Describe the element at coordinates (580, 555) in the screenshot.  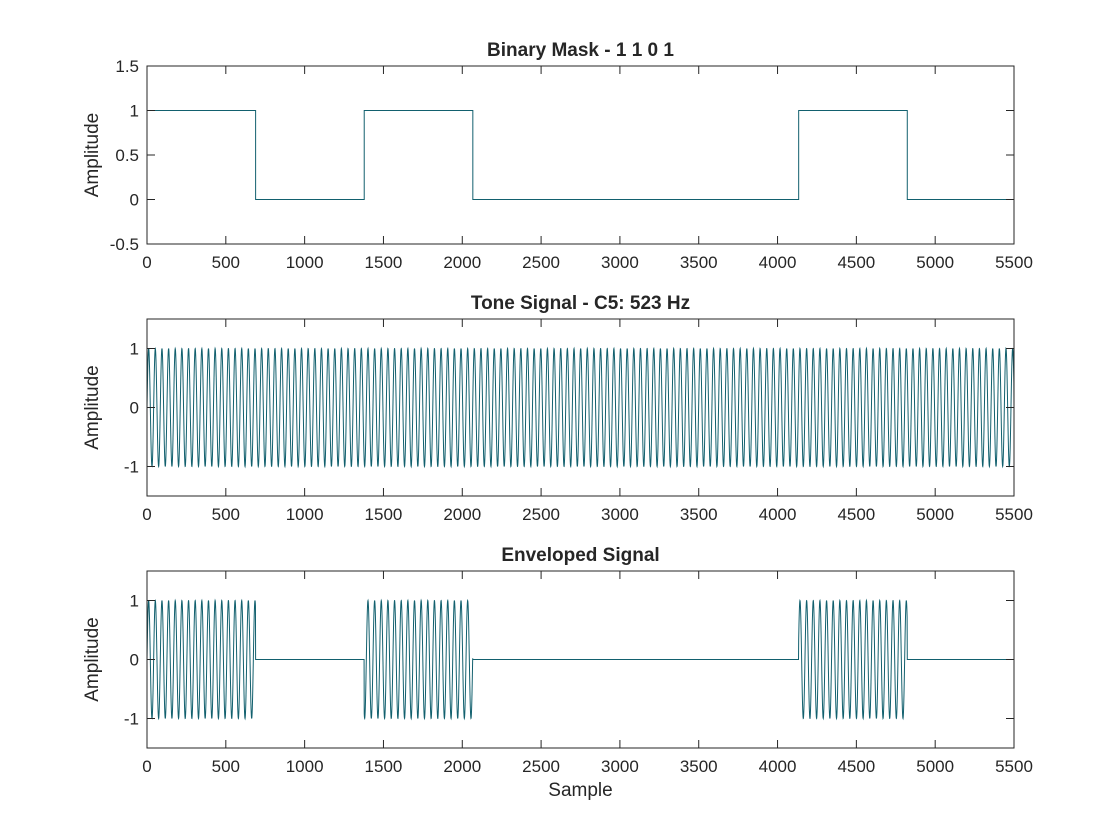
I see `subplot-title: Enveloped Signal` at that location.